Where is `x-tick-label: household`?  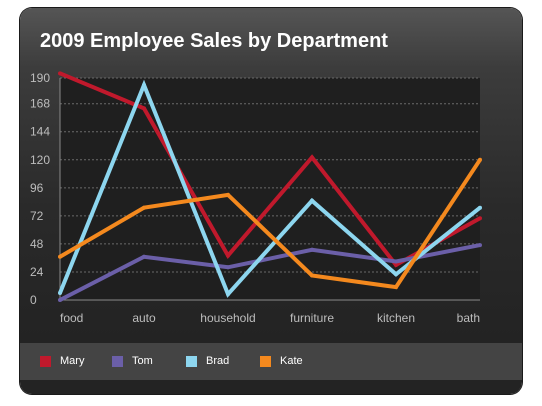 x-tick-label: household is located at coordinates (227, 318).